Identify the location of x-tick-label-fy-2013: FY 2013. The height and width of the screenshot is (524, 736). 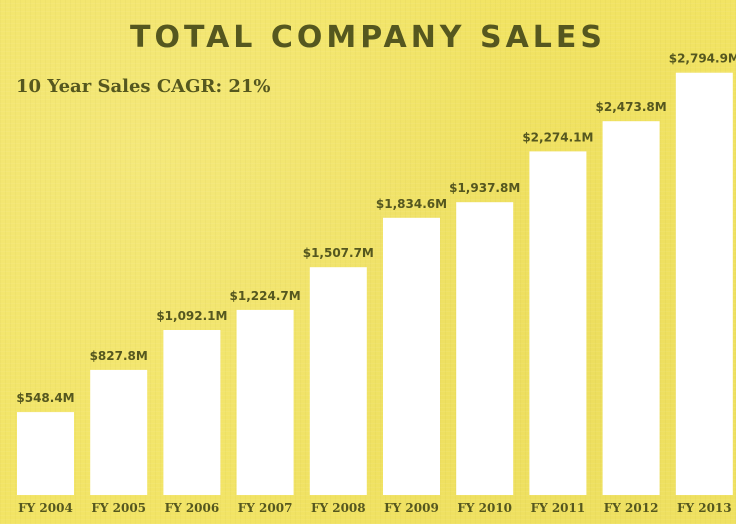
(704, 508).